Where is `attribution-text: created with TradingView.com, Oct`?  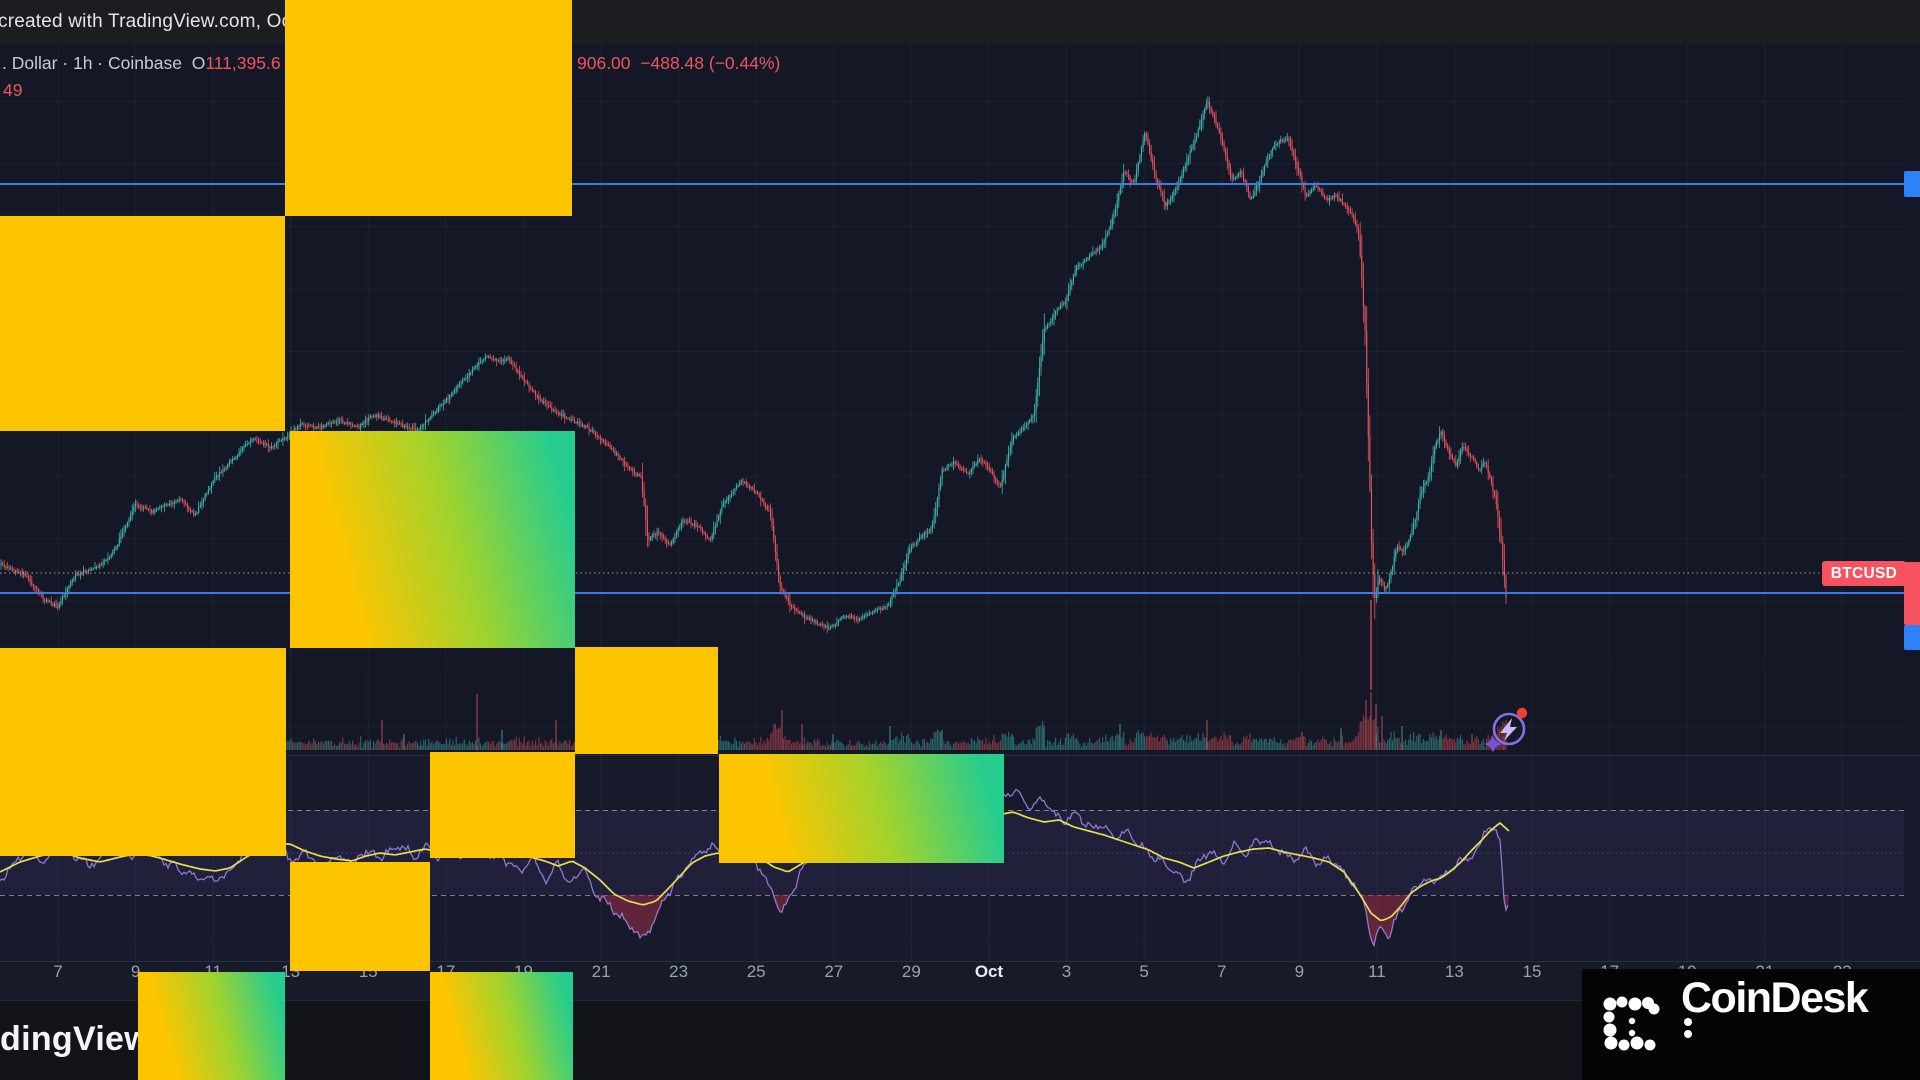 attribution-text: created with TradingView.com, Oct is located at coordinates (148, 21).